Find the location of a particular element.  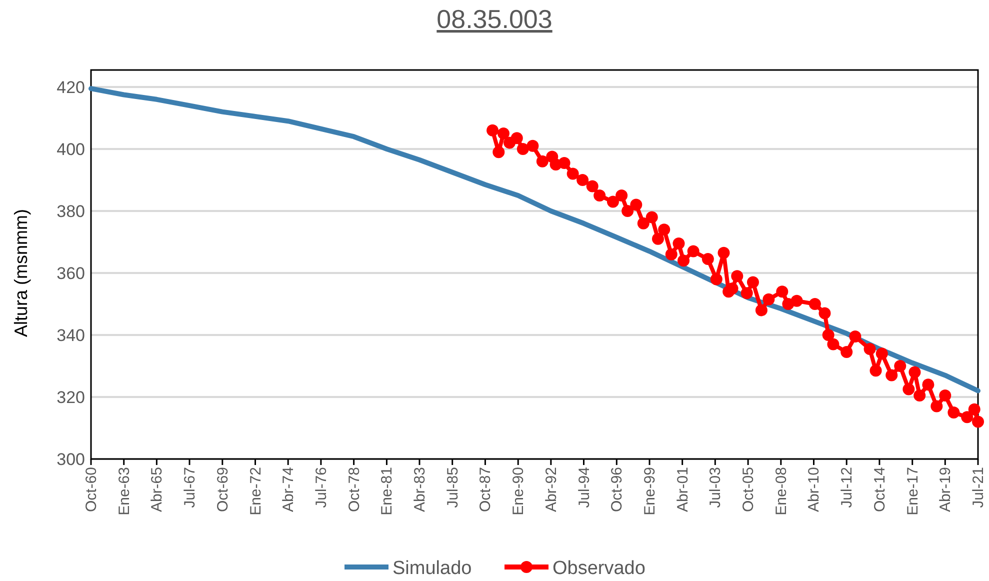

x-tick-label: Oct-78 is located at coordinates (354, 489).